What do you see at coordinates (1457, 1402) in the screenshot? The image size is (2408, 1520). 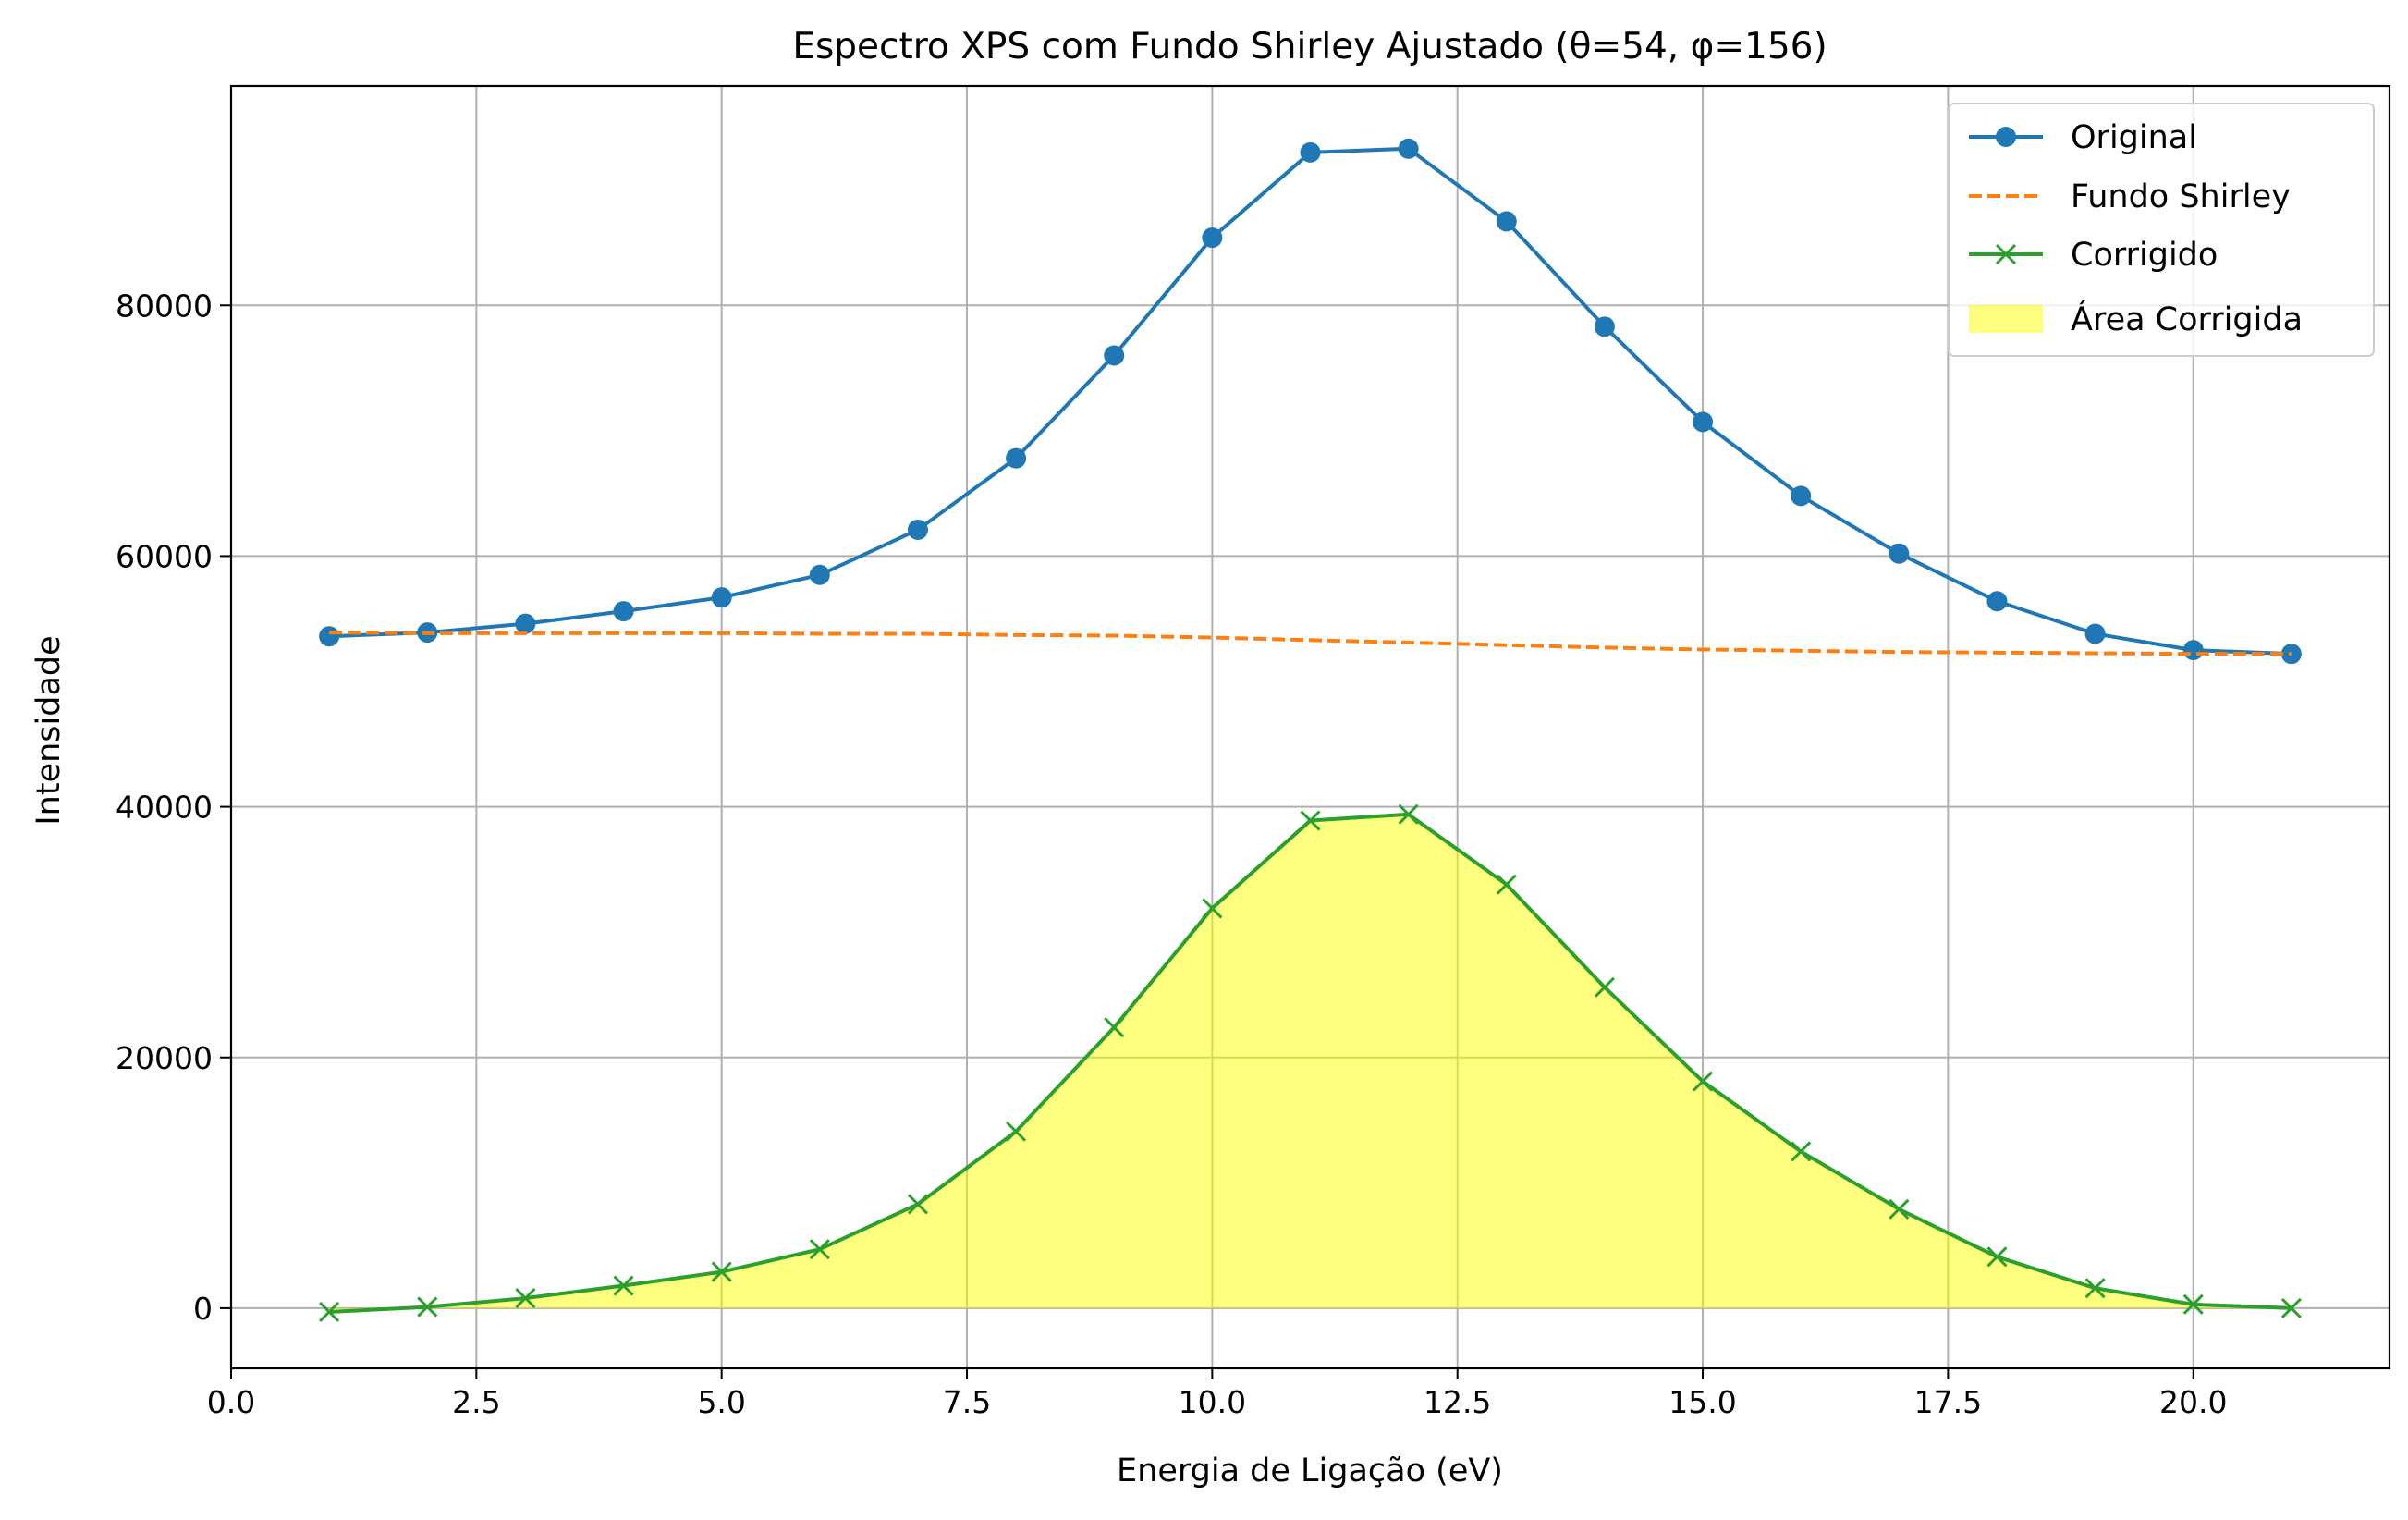 I see `x-tick-label: 12.5` at bounding box center [1457, 1402].